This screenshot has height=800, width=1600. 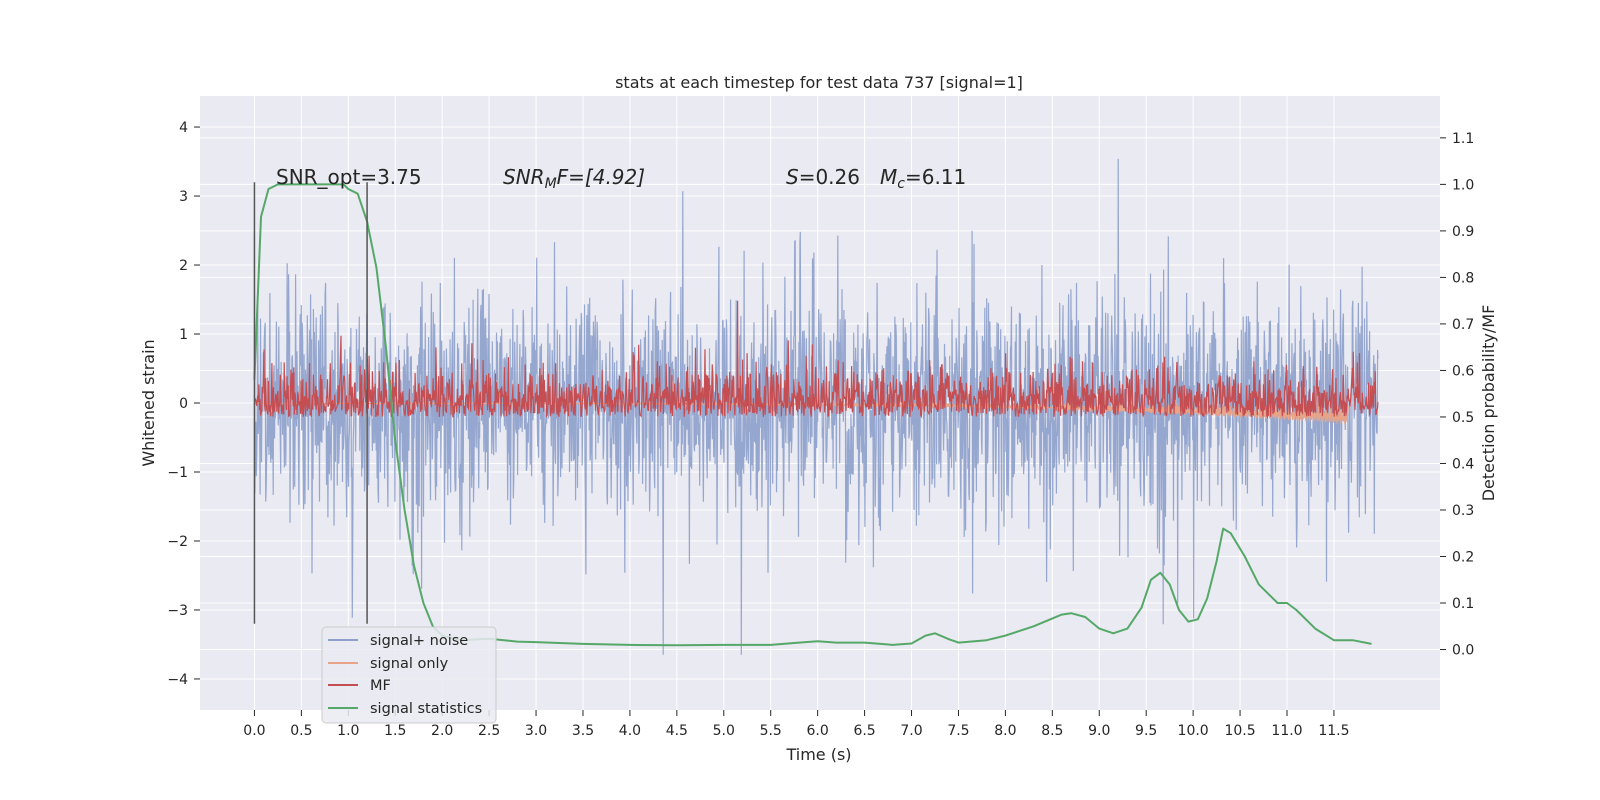 I want to click on right-y-tick-label: 0.9, so click(x=1463, y=232).